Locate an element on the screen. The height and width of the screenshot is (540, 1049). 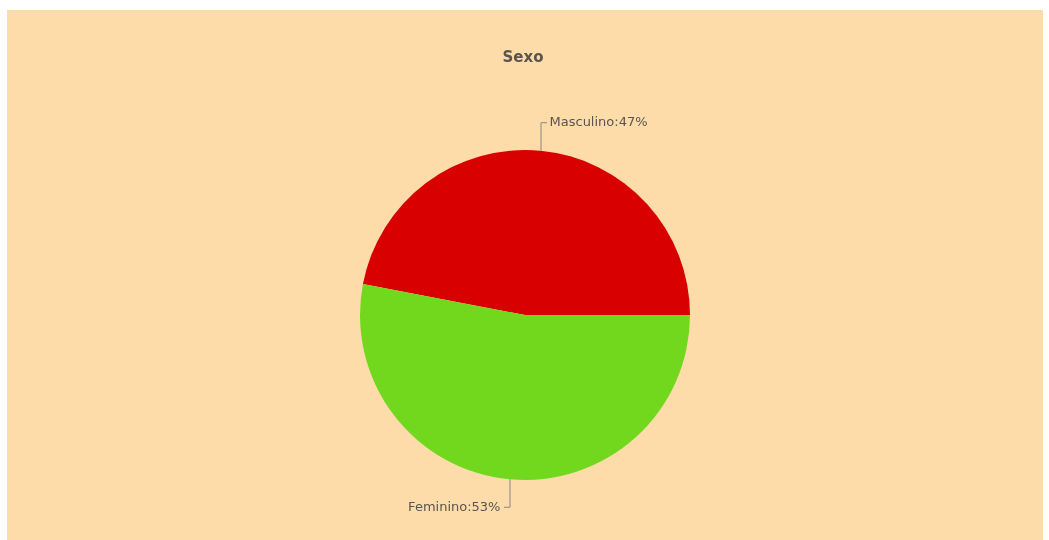
chart-title: Sexo is located at coordinates (523, 56).